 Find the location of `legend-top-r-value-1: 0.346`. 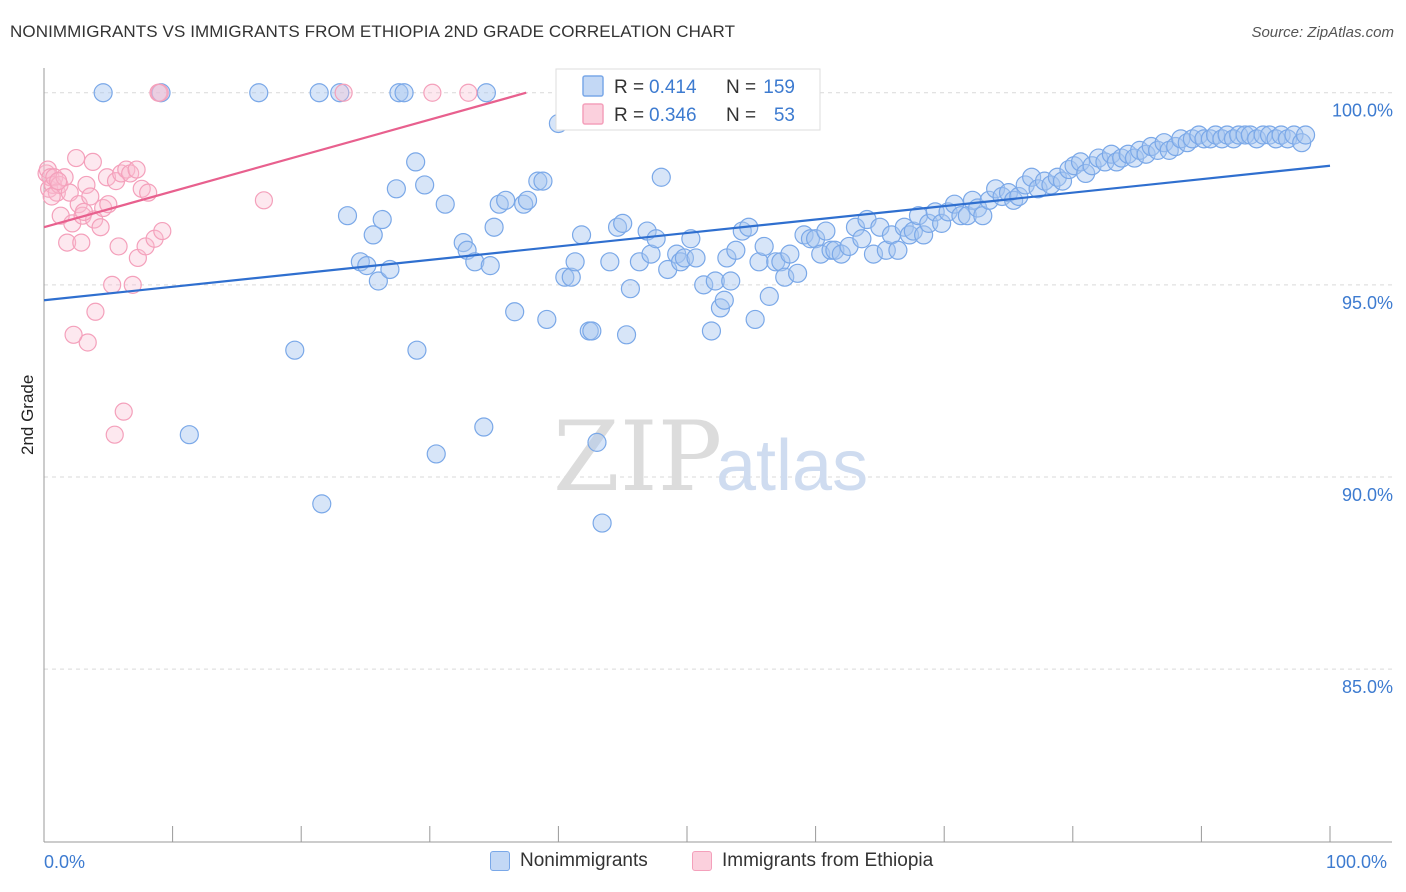

legend-top-r-value-1: 0.346 is located at coordinates (673, 115).